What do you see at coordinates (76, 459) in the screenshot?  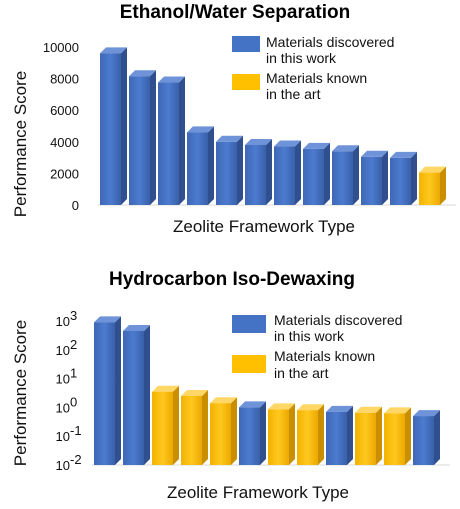 I see `chart2-ytick-exponent: -2` at bounding box center [76, 459].